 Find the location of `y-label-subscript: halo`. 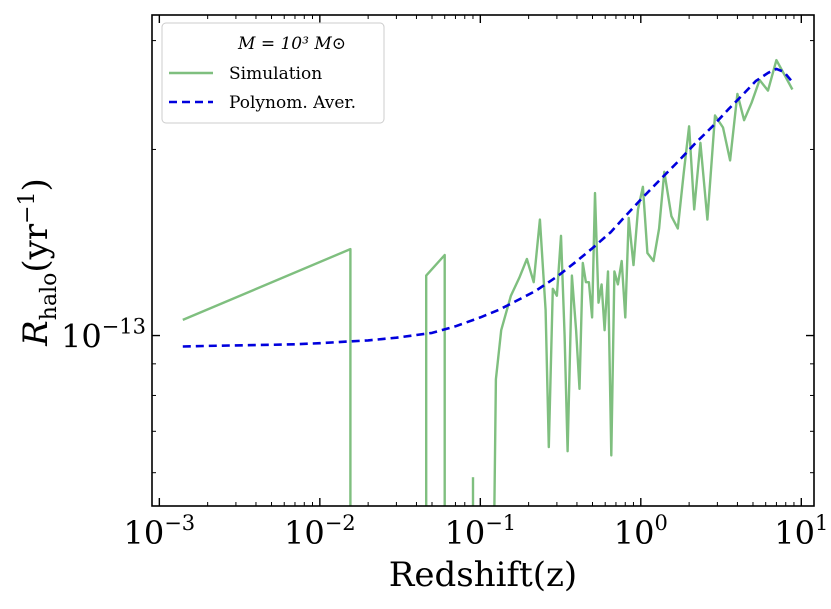

y-label-subscript: halo is located at coordinates (49, 297).